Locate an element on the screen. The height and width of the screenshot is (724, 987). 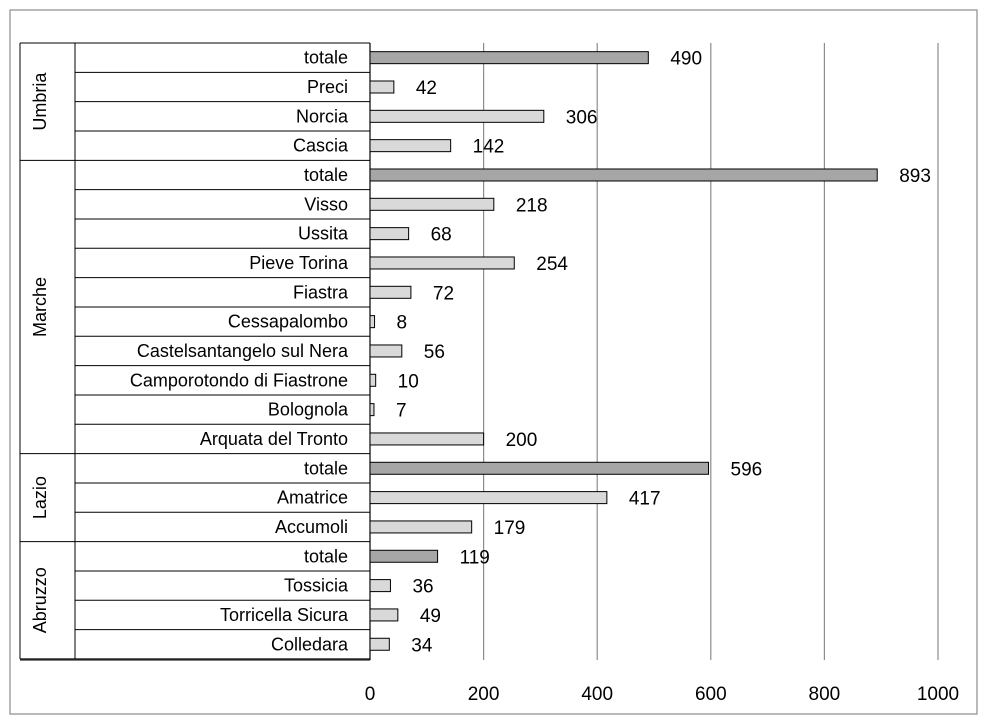
category-label-1-5: Cessapalombo is located at coordinates (288, 322).